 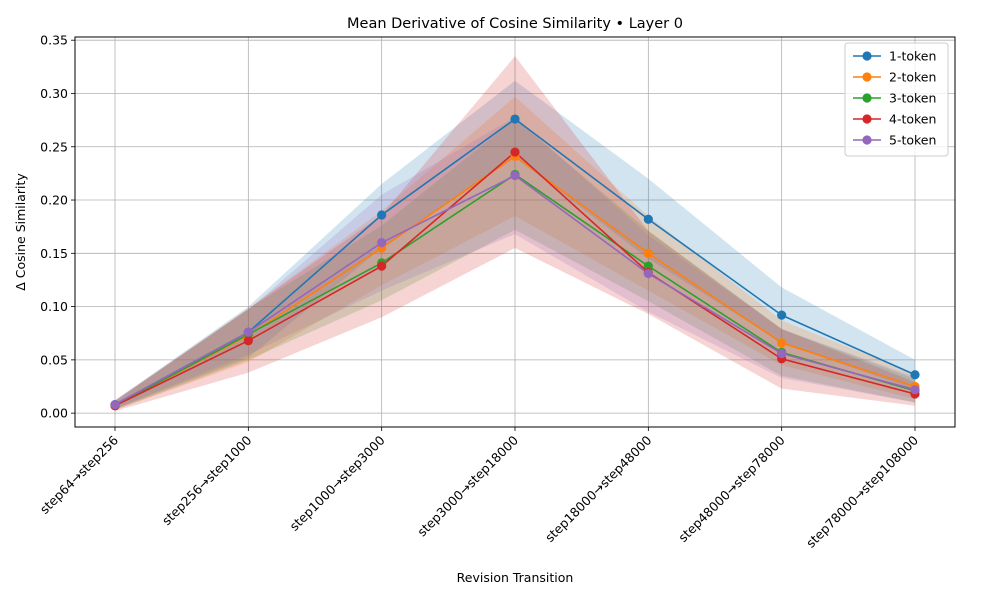 What do you see at coordinates (912, 56) in the screenshot?
I see `legend-label-1-token: 1-token` at bounding box center [912, 56].